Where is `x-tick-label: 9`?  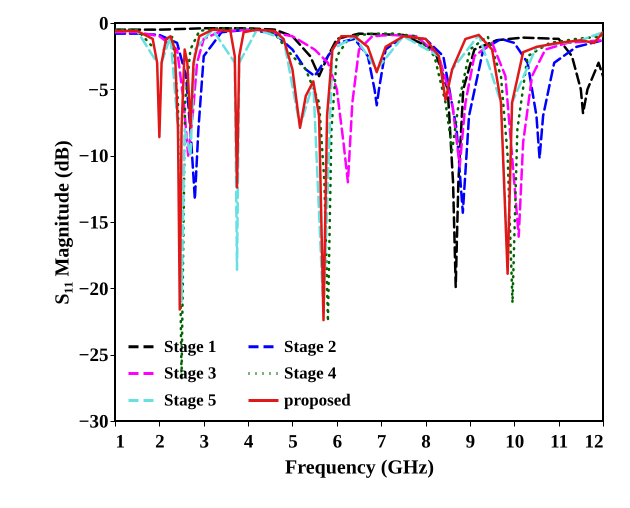
x-tick-label: 9 is located at coordinates (471, 442).